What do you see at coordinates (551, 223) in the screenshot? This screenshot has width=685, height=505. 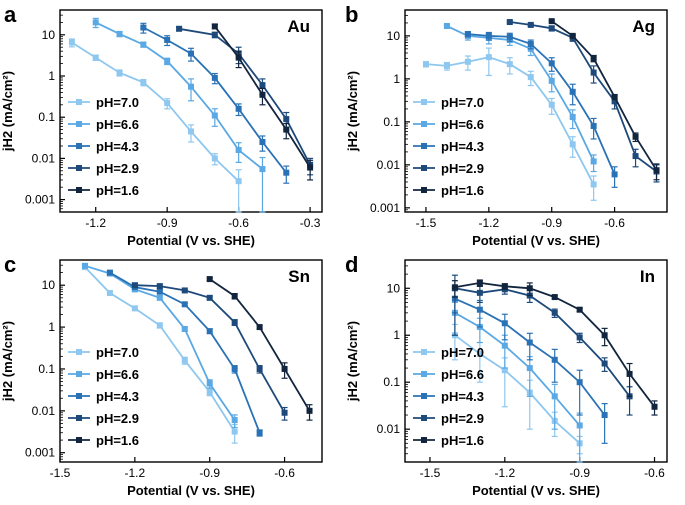 I see `x-tick-label: -0.9` at bounding box center [551, 223].